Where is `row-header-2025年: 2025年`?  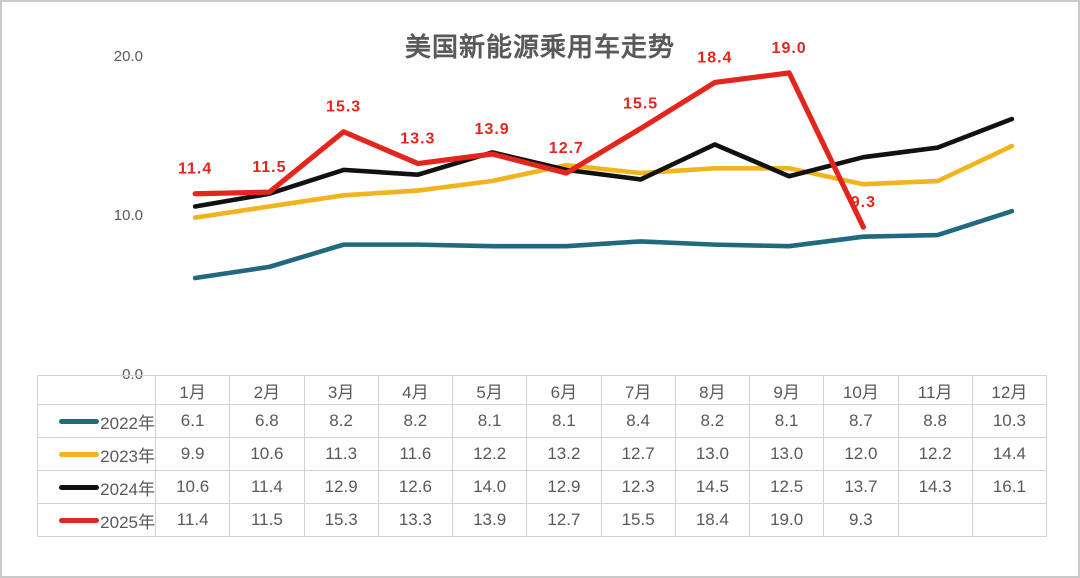 row-header-2025年: 2025年 is located at coordinates (96, 520).